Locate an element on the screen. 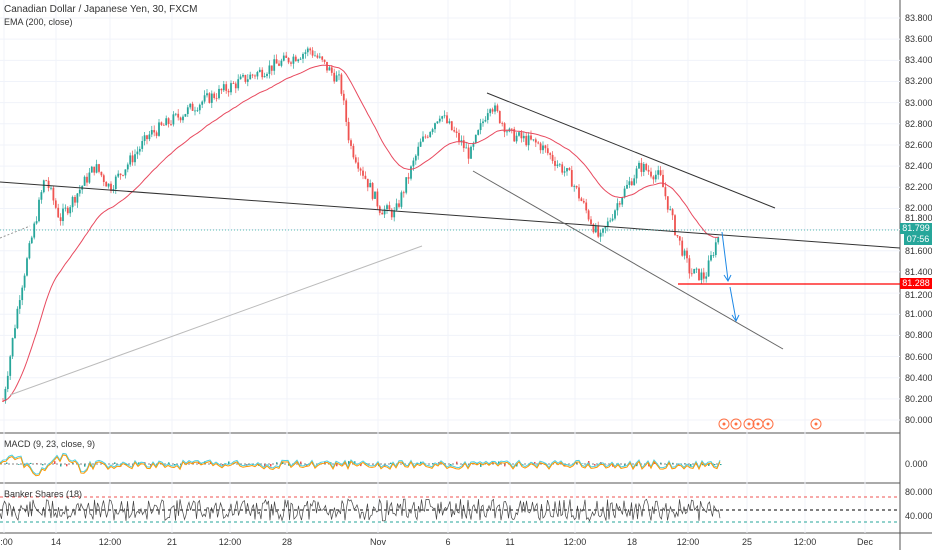  banker-line is located at coordinates (360, 510).